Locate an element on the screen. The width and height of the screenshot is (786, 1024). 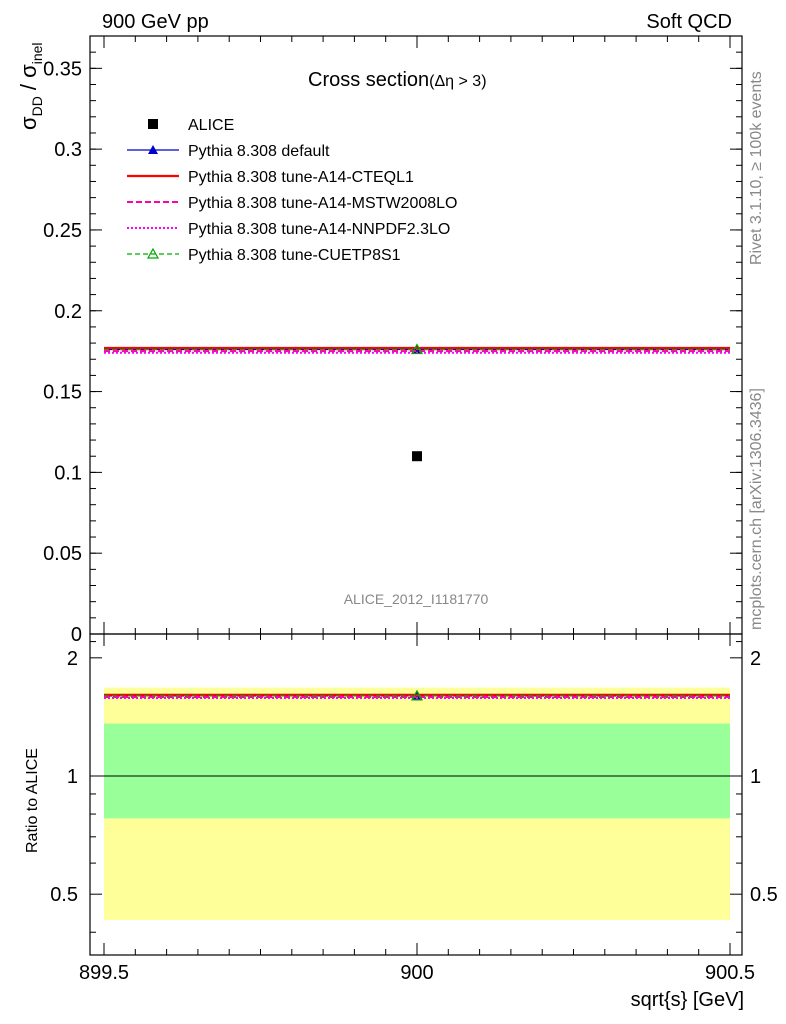
legend-label-3: Pythia 8.308 tune-A14-MSTW2008LO is located at coordinates (322, 203).